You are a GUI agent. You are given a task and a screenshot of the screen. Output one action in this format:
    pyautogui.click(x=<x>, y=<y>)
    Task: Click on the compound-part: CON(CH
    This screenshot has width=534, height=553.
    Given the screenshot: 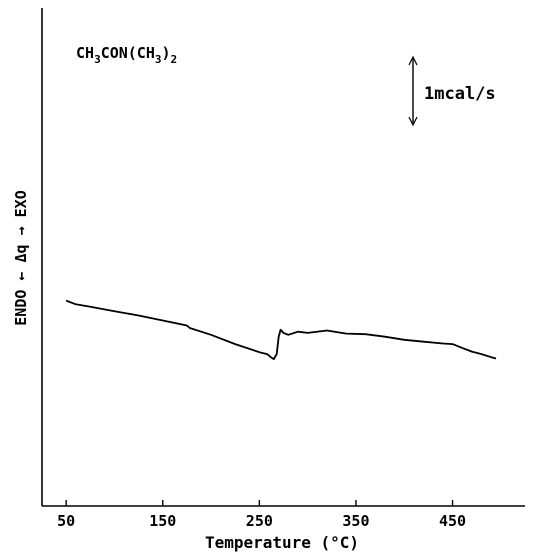 What is the action you would take?
    pyautogui.click(x=128, y=53)
    